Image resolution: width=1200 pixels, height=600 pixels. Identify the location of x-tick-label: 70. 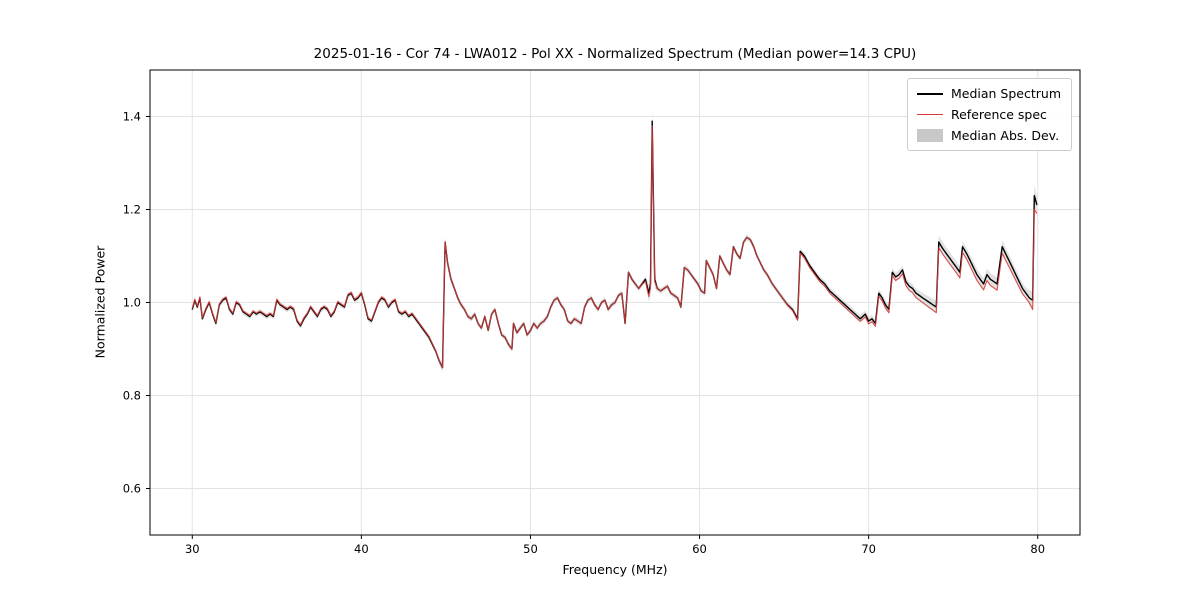
(868, 549).